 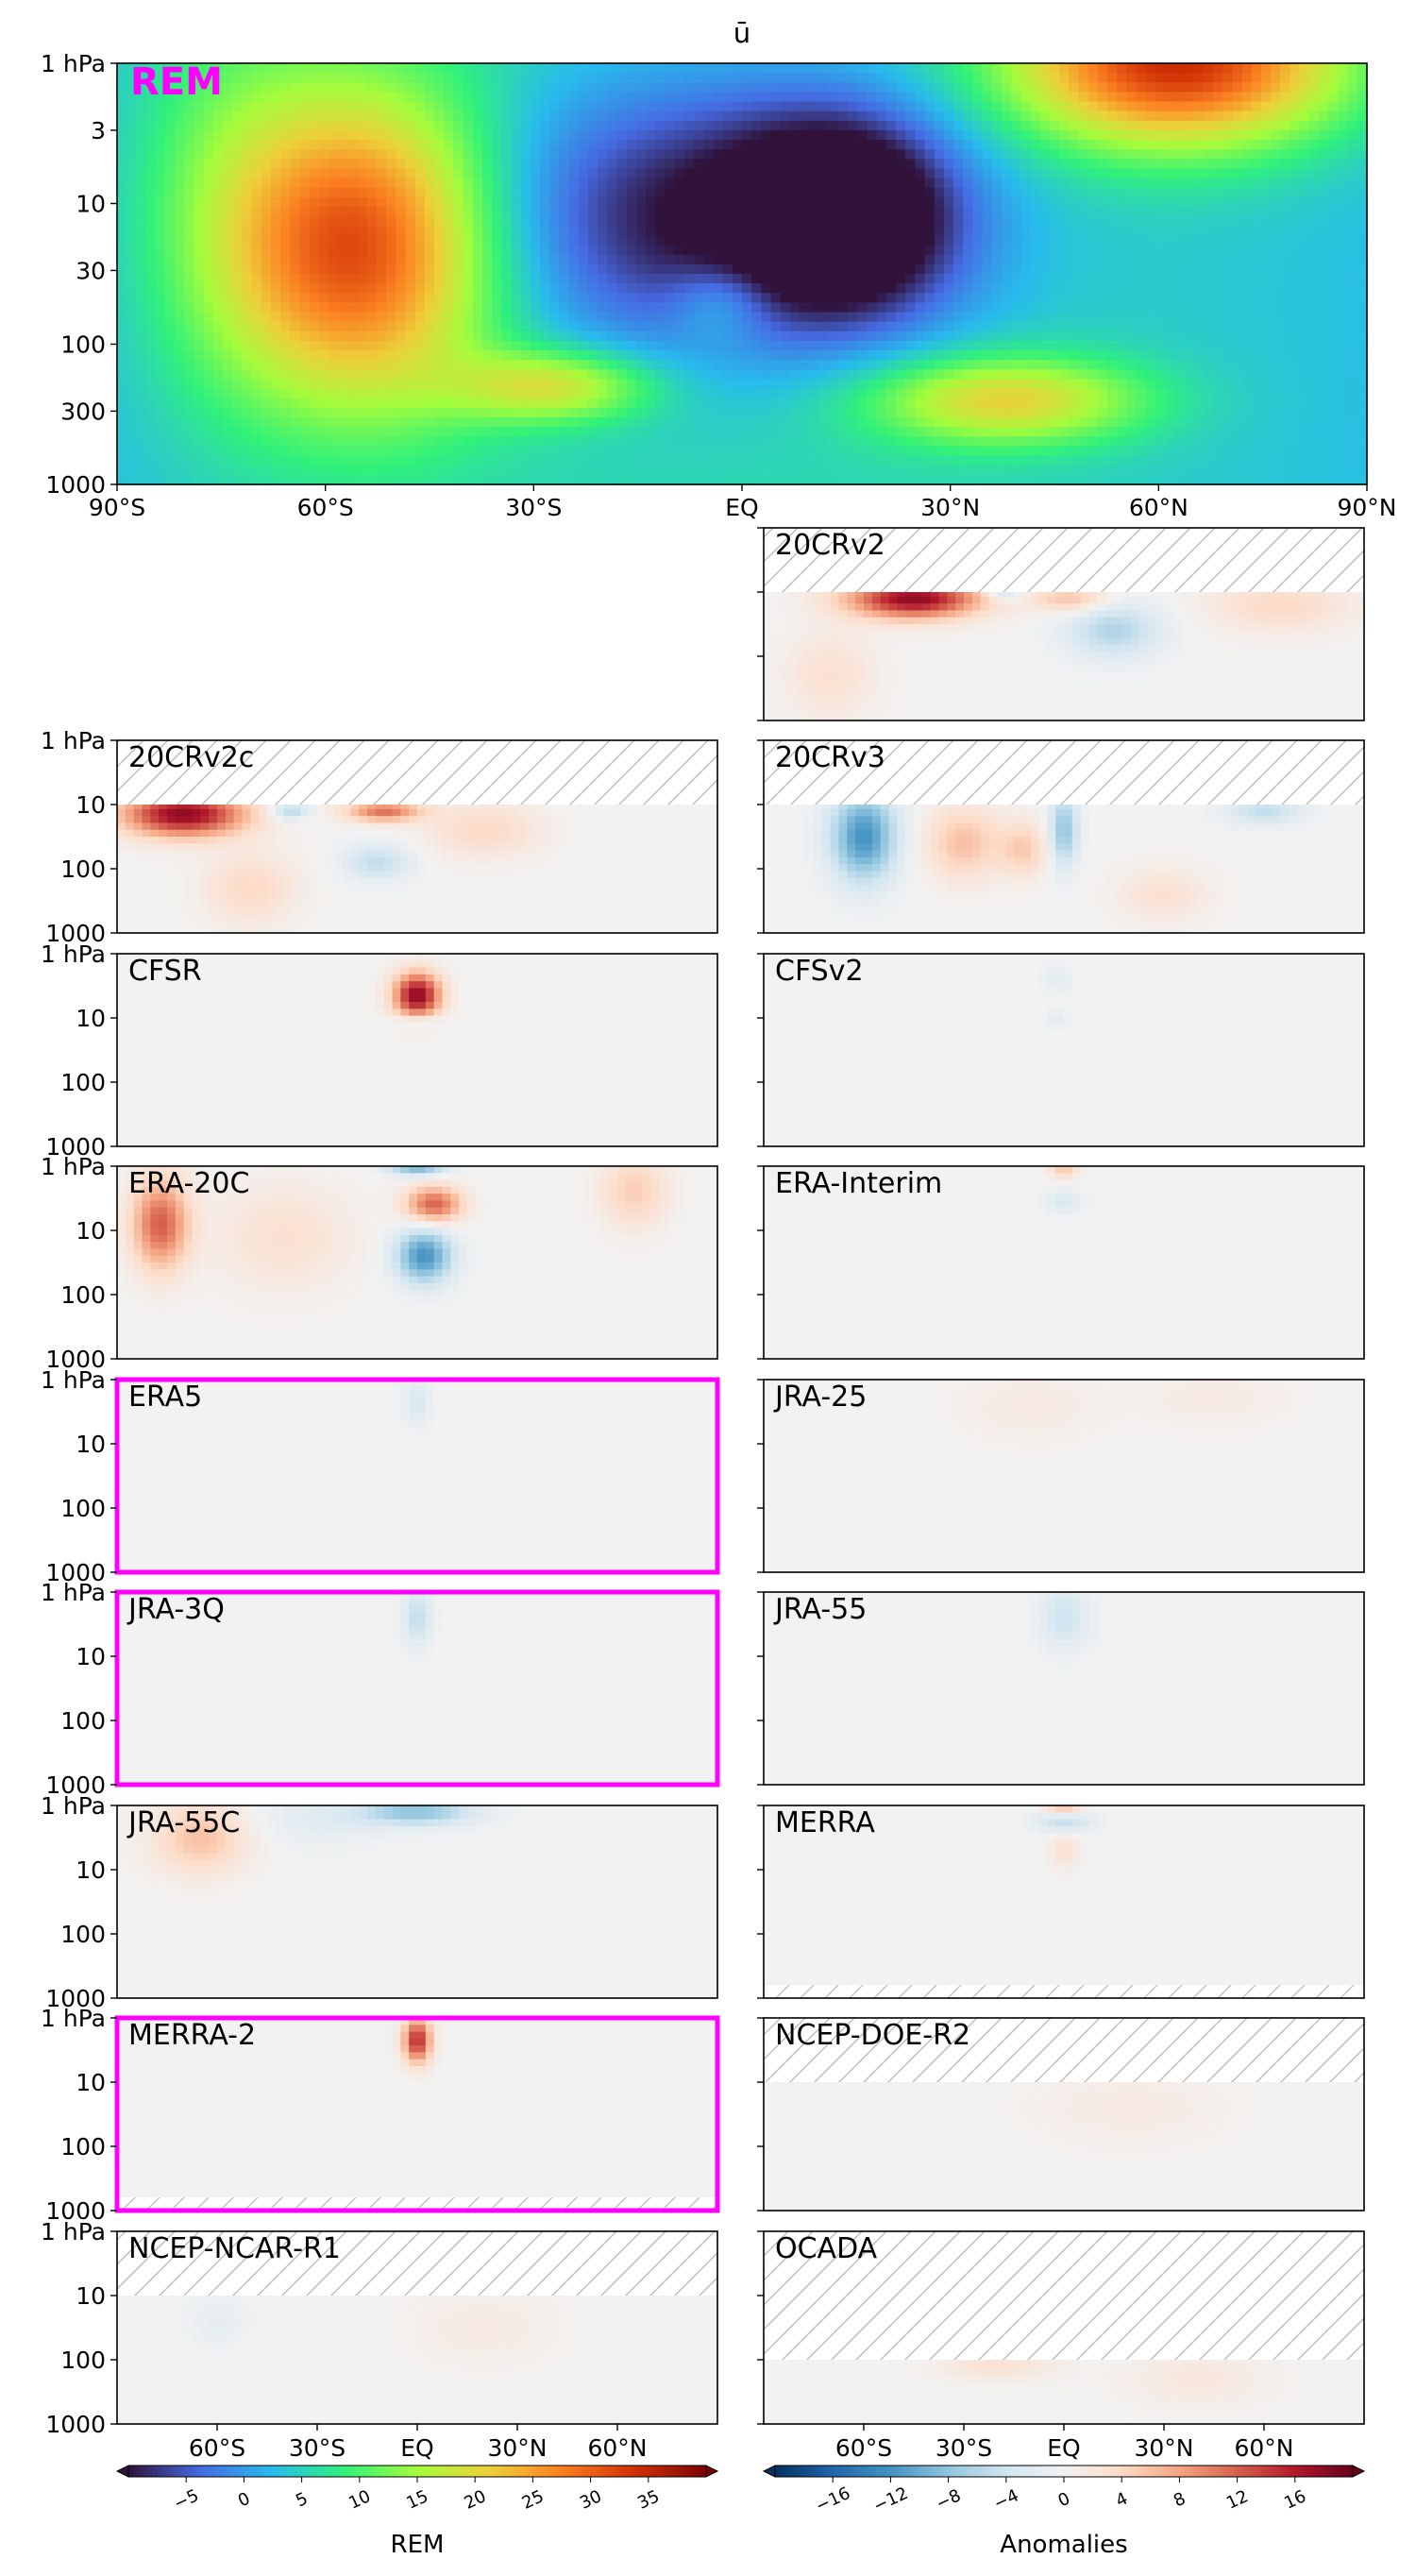 I want to click on colorbar-tick-label: −16, so click(x=833, y=2500).